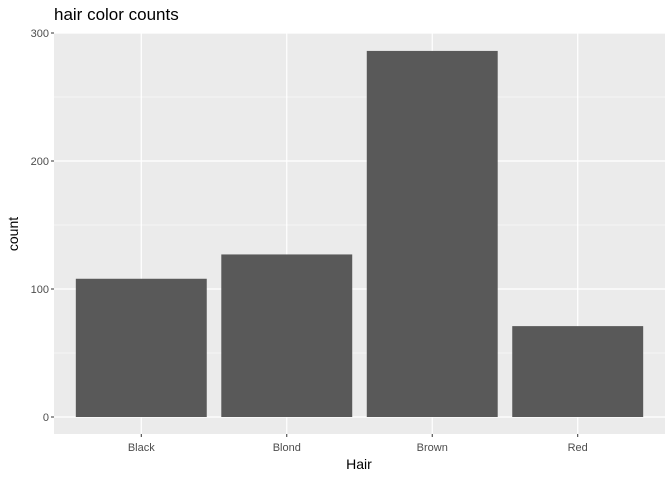 The image size is (672, 480). Describe the element at coordinates (287, 448) in the screenshot. I see `x-tick-label: Blond` at that location.